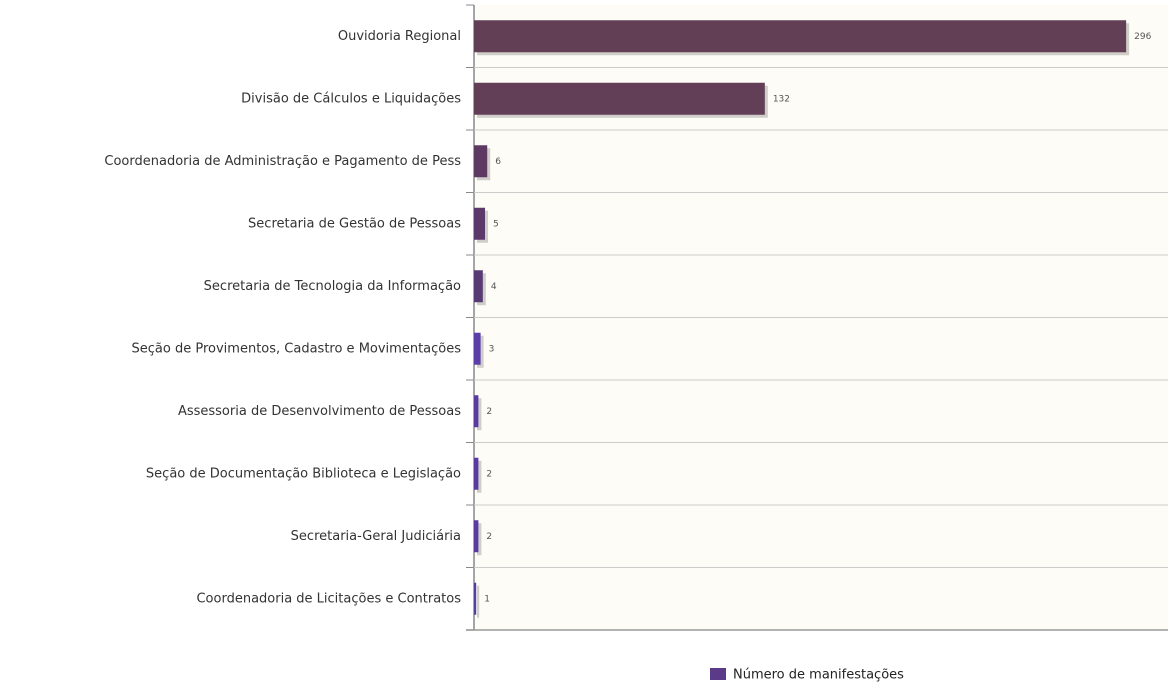  What do you see at coordinates (351, 98) in the screenshot?
I see `category-label: Divisão de Cálculos e Liquidações` at bounding box center [351, 98].